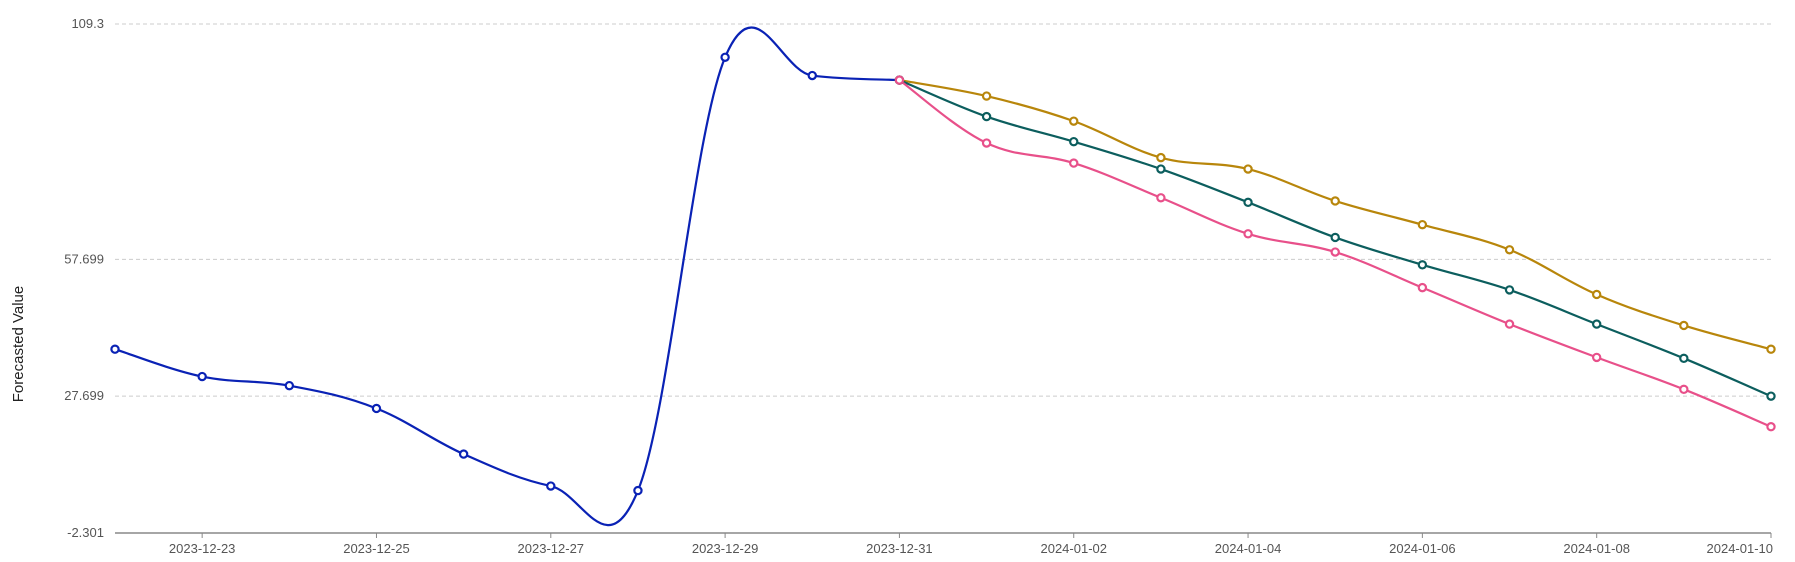  I want to click on x-tick-label: 2023-12-31, so click(899, 548).